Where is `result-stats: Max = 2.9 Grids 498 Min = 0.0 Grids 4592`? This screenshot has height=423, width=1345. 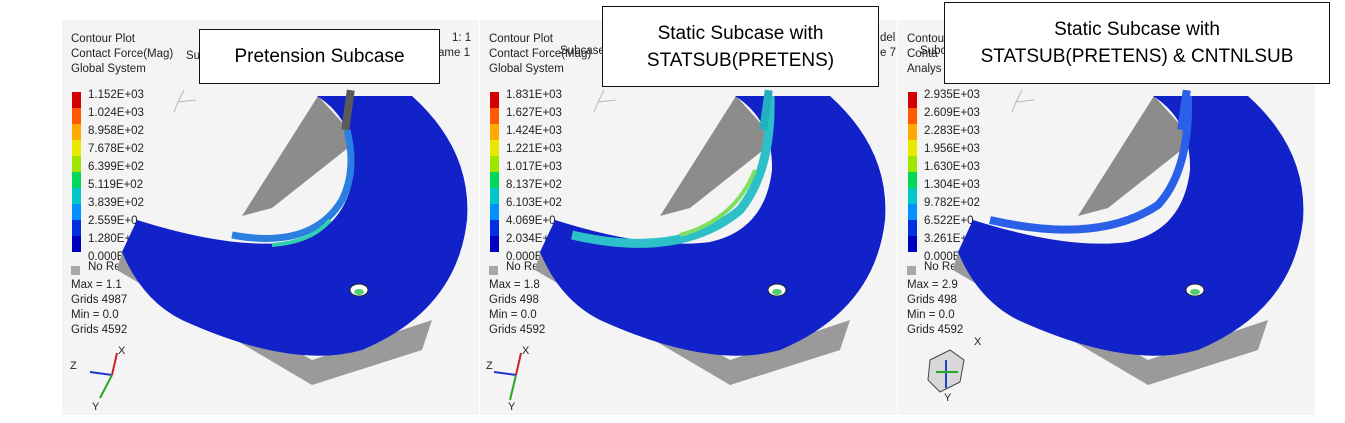 result-stats: Max = 2.9 Grids 498 Min = 0.0 Grids 4592 is located at coordinates (935, 308).